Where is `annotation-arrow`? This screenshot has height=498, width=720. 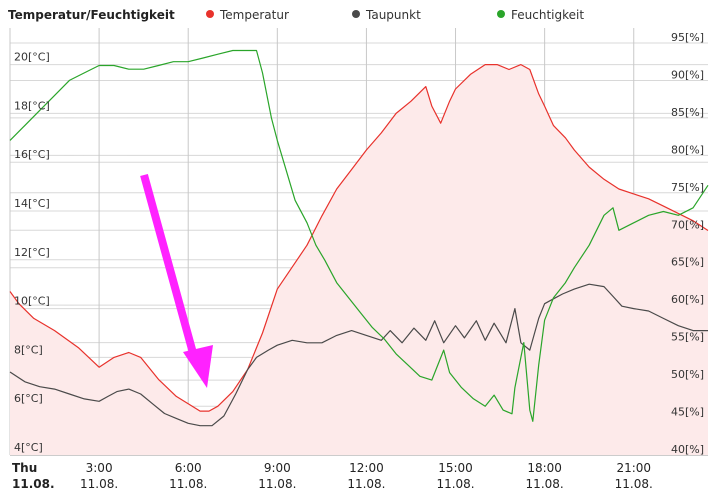
annotation-arrow is located at coordinates (176, 280).